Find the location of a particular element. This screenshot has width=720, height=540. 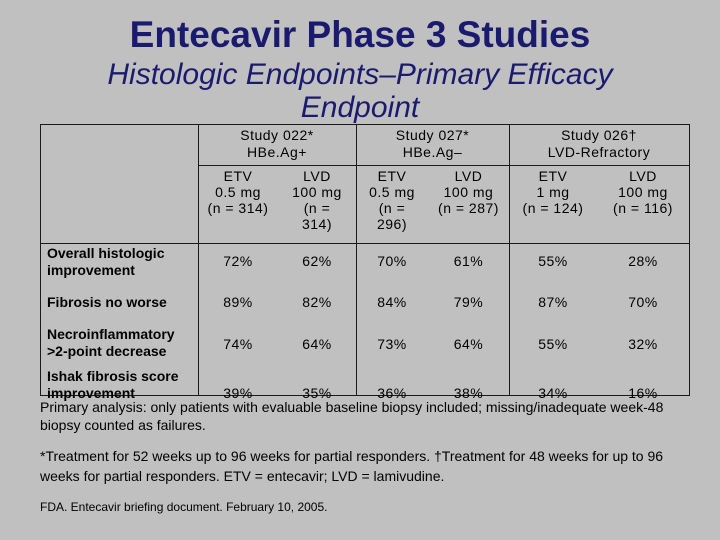

group-population: LVD-Refractory is located at coordinates (599, 152).